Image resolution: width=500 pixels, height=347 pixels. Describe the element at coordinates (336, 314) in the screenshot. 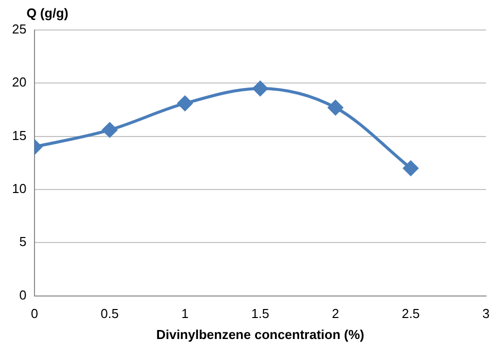

I see `x-tick-label: 2` at that location.